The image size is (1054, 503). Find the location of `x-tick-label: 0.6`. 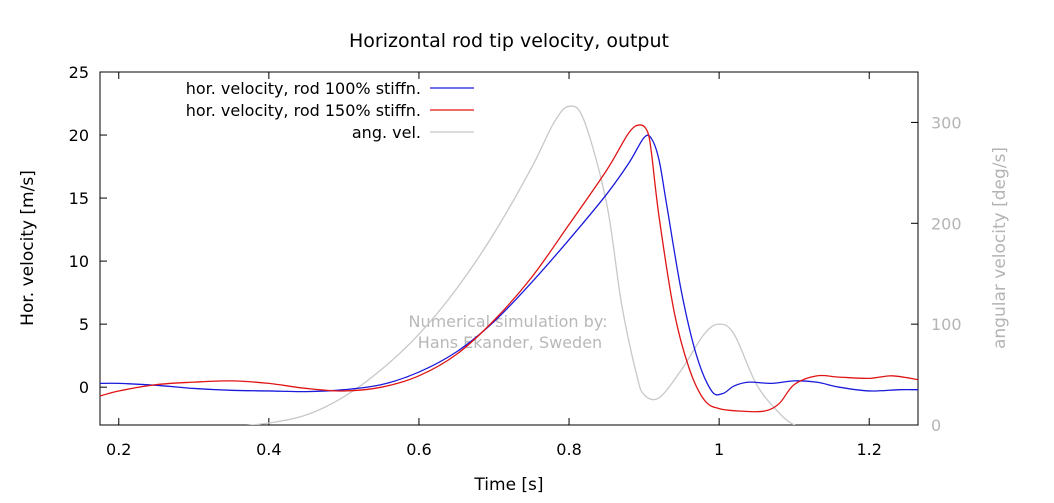

x-tick-label: 0.6 is located at coordinates (418, 449).